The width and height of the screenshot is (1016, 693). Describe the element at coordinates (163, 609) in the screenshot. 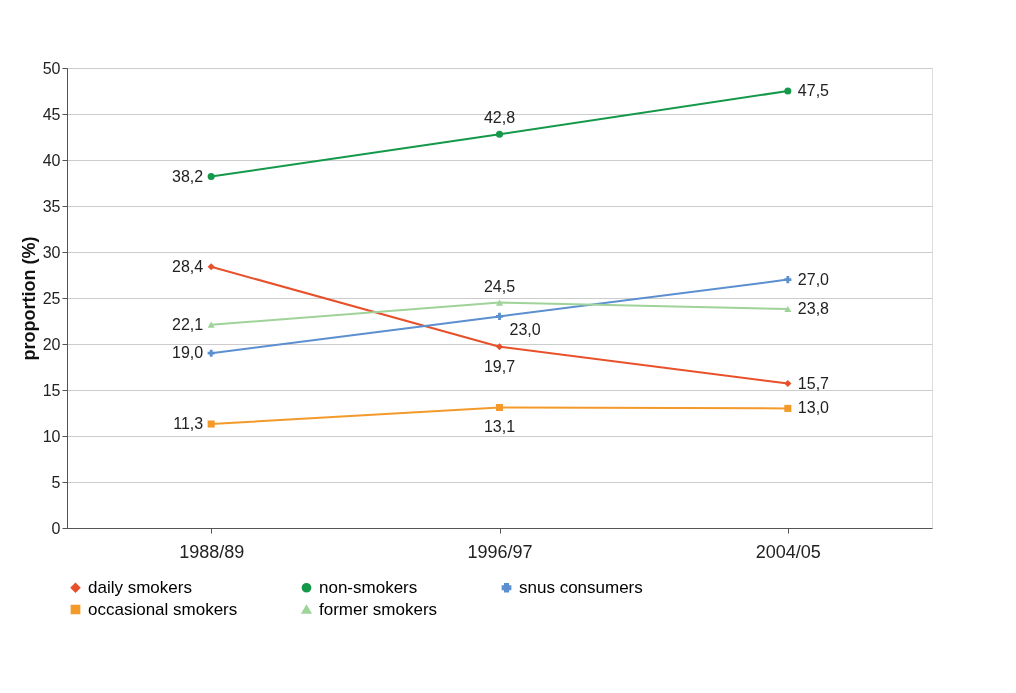

I see `legend-label: occasional smokers` at that location.